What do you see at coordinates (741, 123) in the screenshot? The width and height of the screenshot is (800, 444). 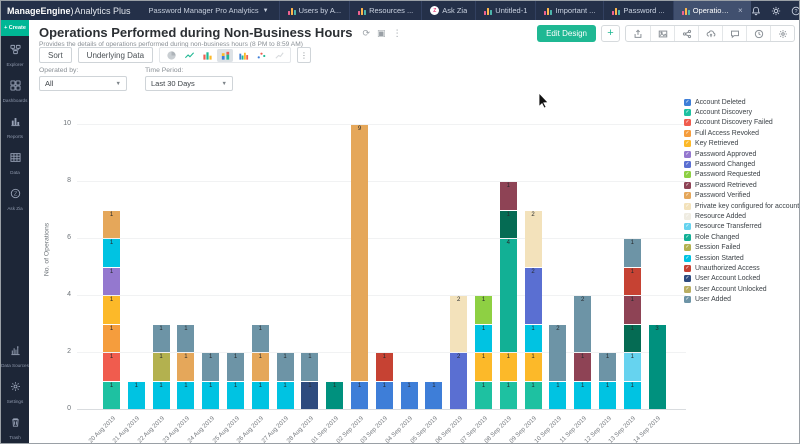 I see `legend-item-2: Account Discovery Failed` at bounding box center [741, 123].